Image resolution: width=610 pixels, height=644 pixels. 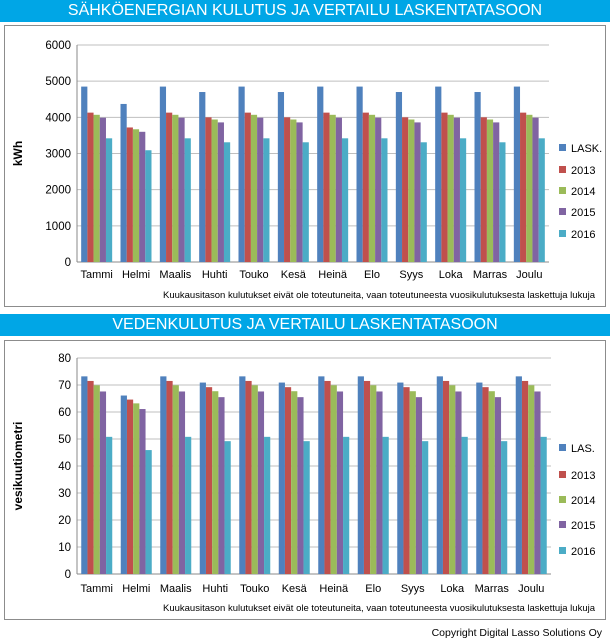 I want to click on x-tick-label: Kesä, so click(x=295, y=589).